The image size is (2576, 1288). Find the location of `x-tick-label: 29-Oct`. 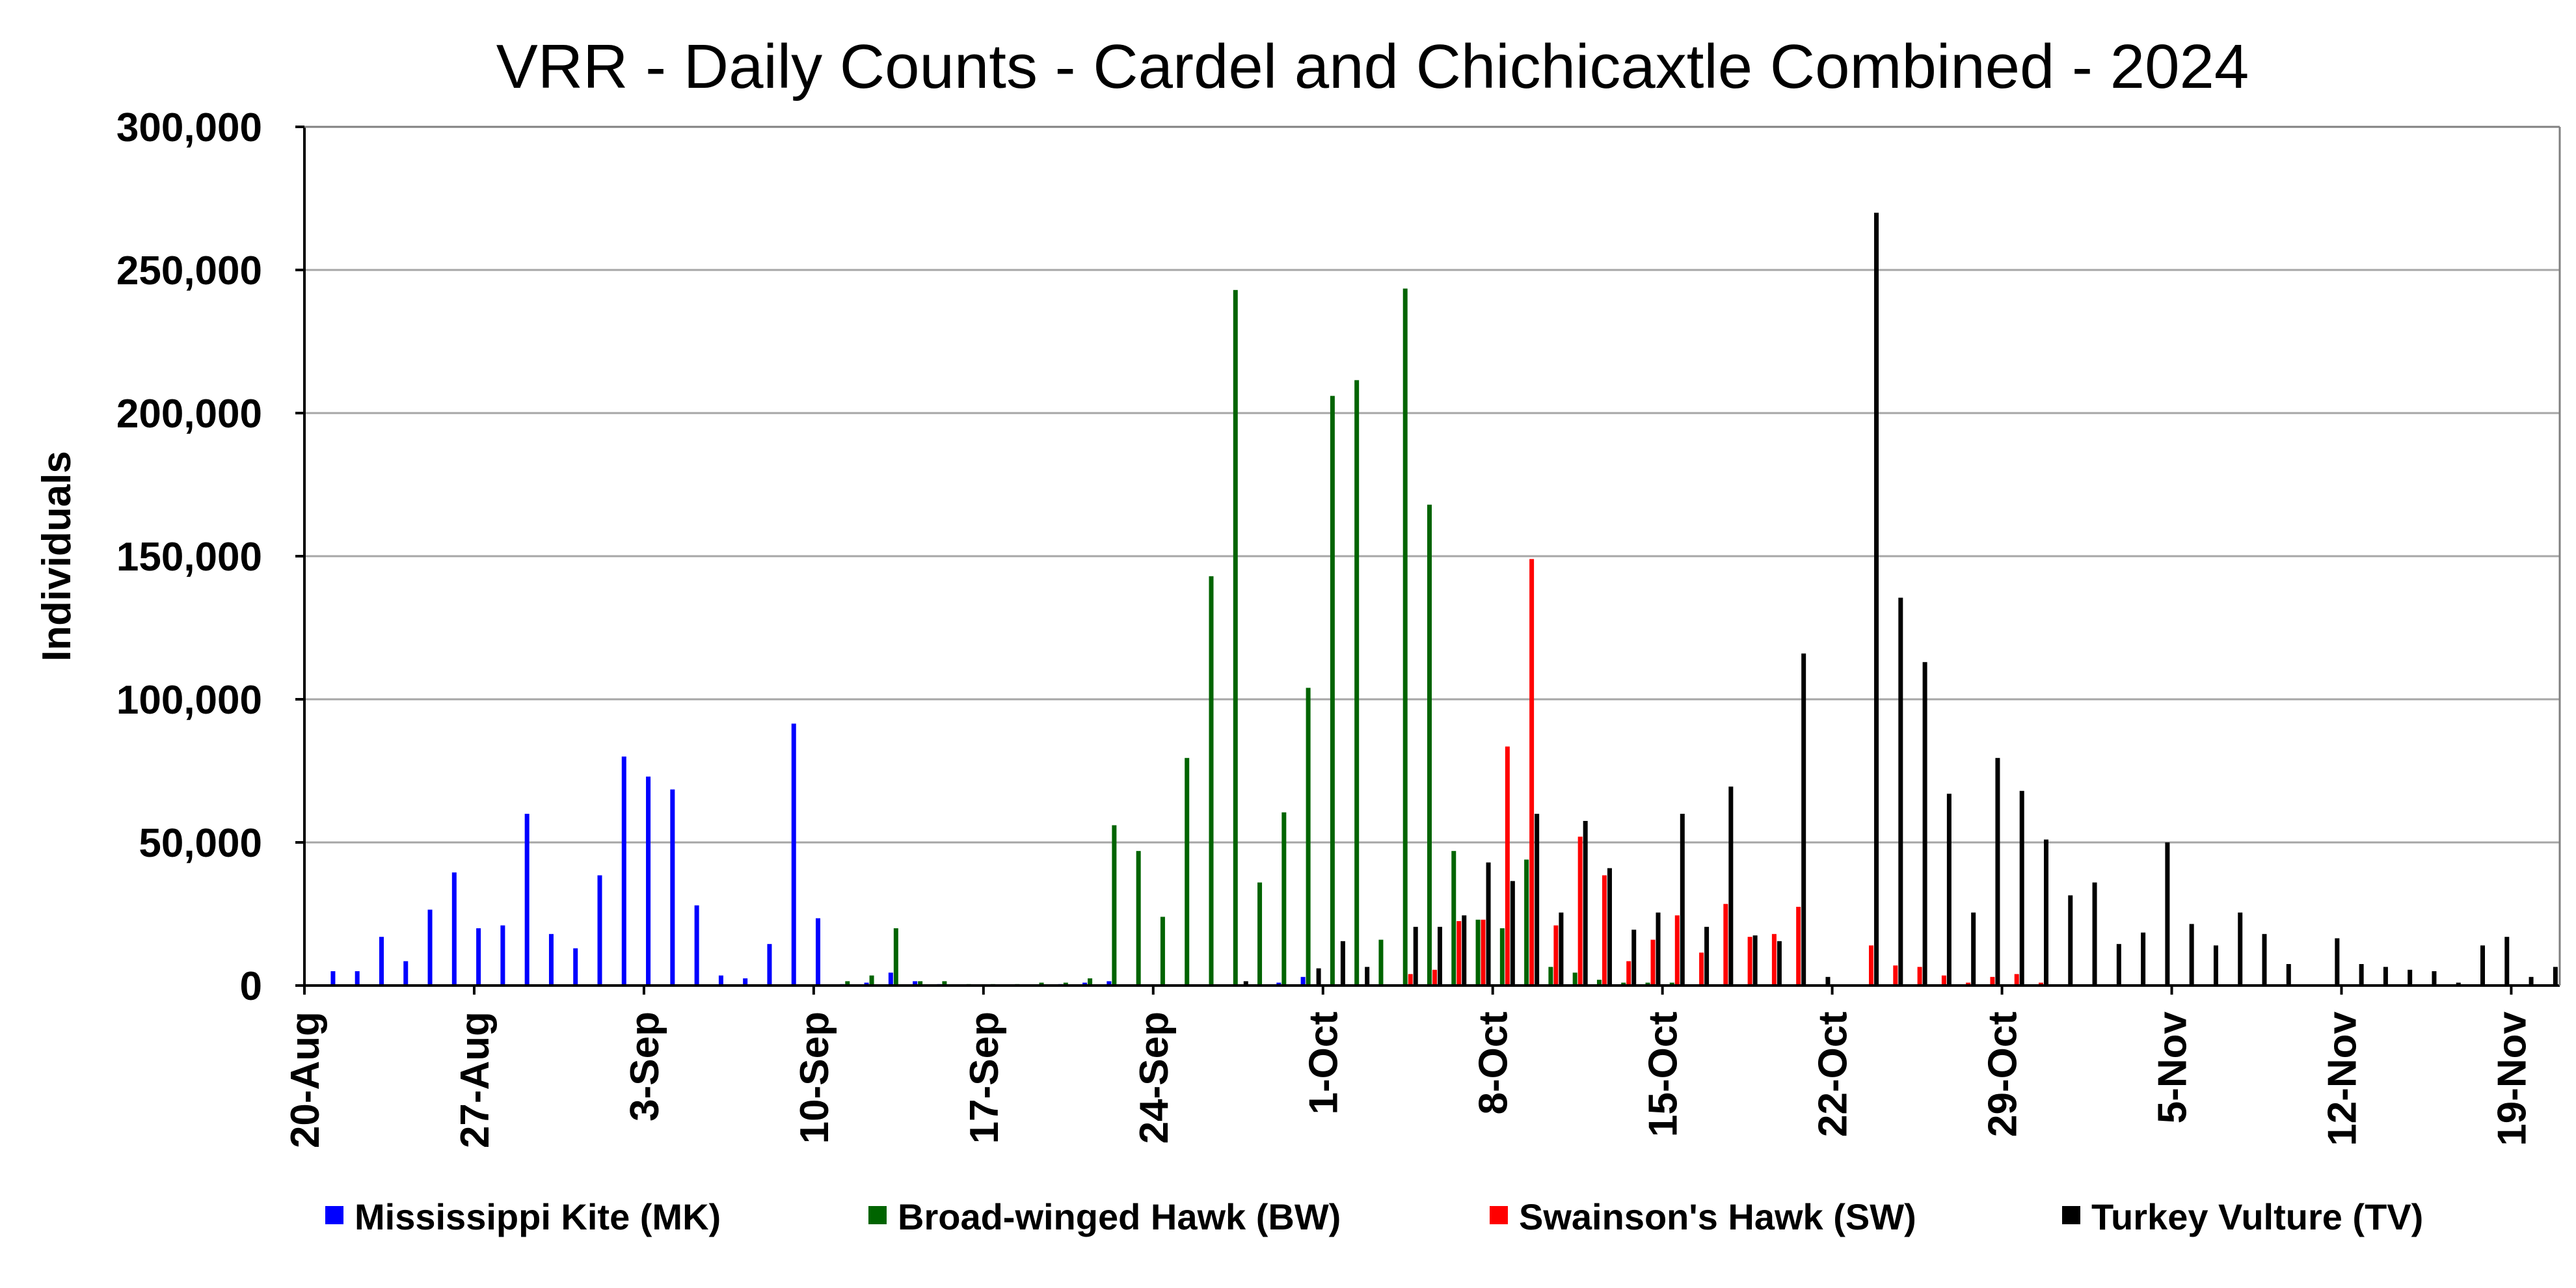

x-tick-label: 29-Oct is located at coordinates (2003, 1074).